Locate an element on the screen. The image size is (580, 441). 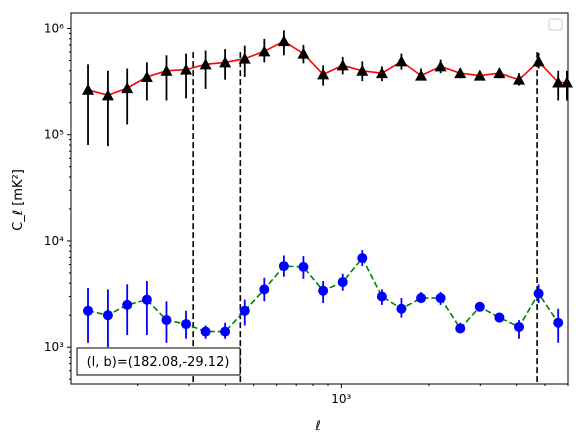
annotation-box: (l, b)=(182.08,-29.12) is located at coordinates (158, 361).